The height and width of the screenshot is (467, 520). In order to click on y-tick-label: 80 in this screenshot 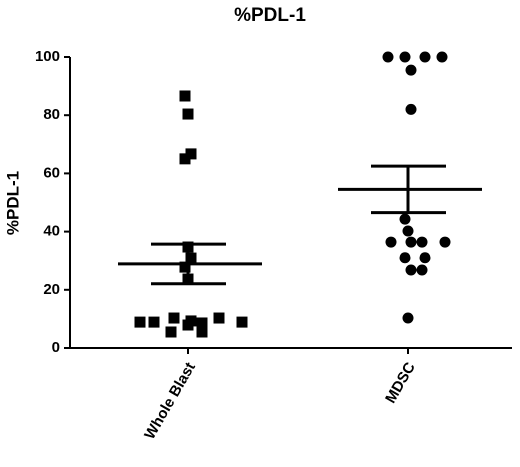, I will do `click(51, 114)`.